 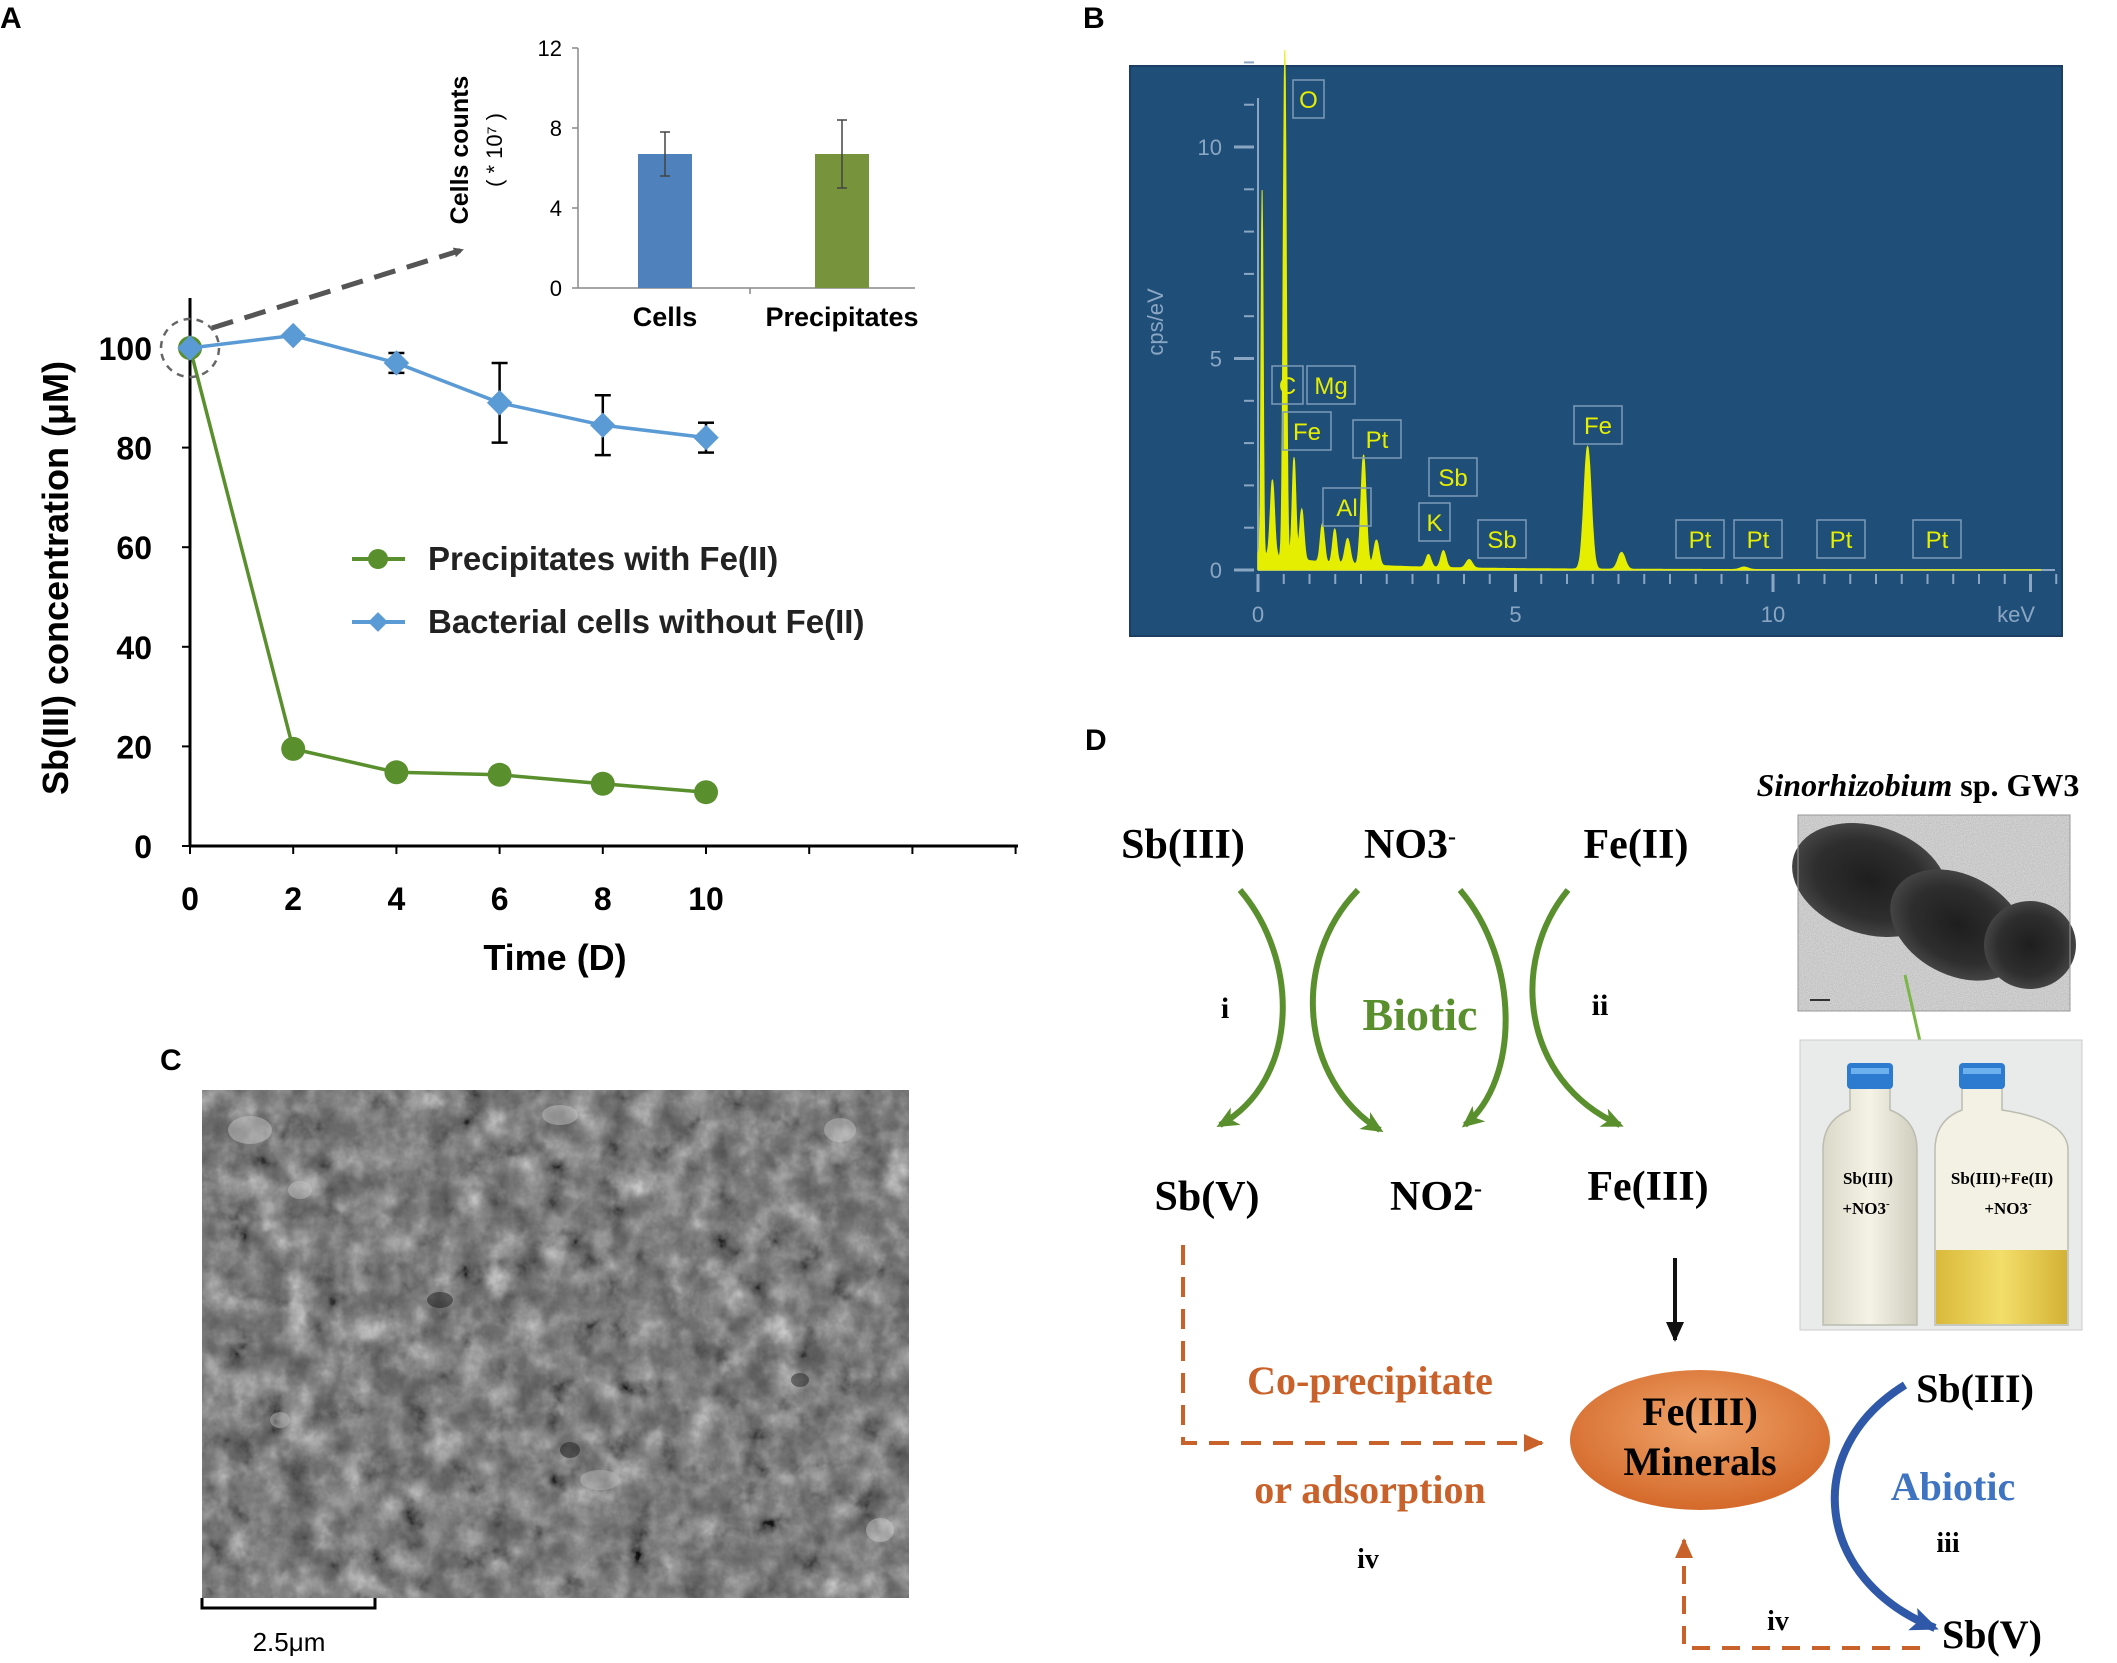 I want to click on x-tick-label: 10, so click(x=706, y=899).